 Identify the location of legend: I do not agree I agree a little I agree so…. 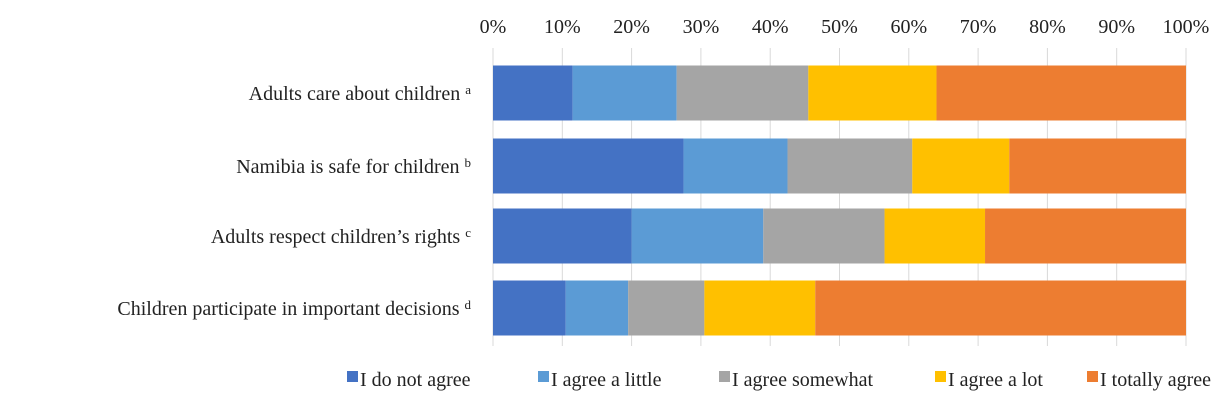
(779, 380).